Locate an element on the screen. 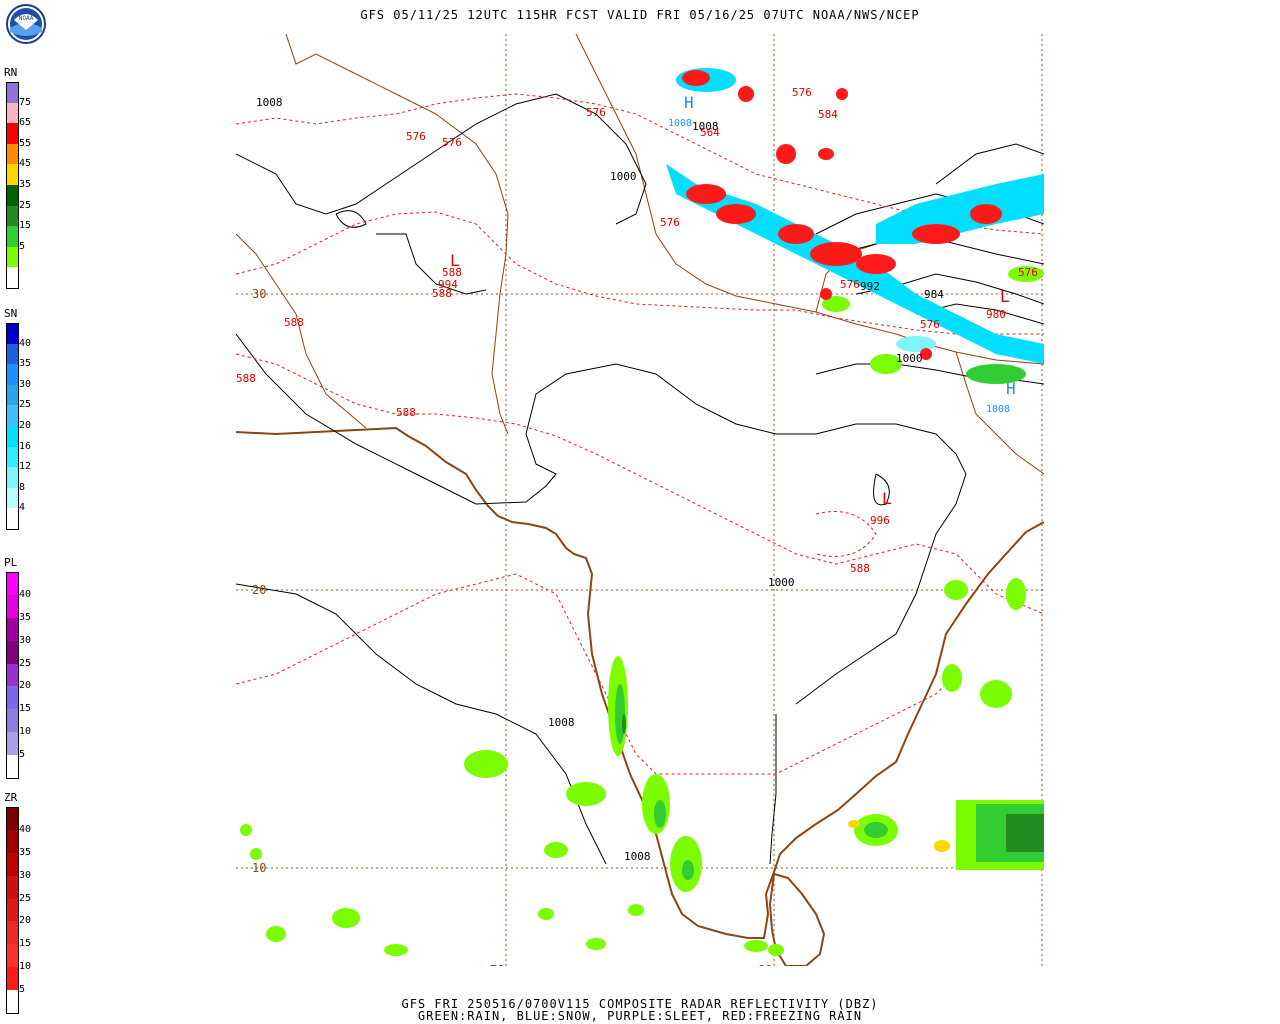 The height and width of the screenshot is (1024, 1280). height-label: 584 is located at coordinates (828, 114).